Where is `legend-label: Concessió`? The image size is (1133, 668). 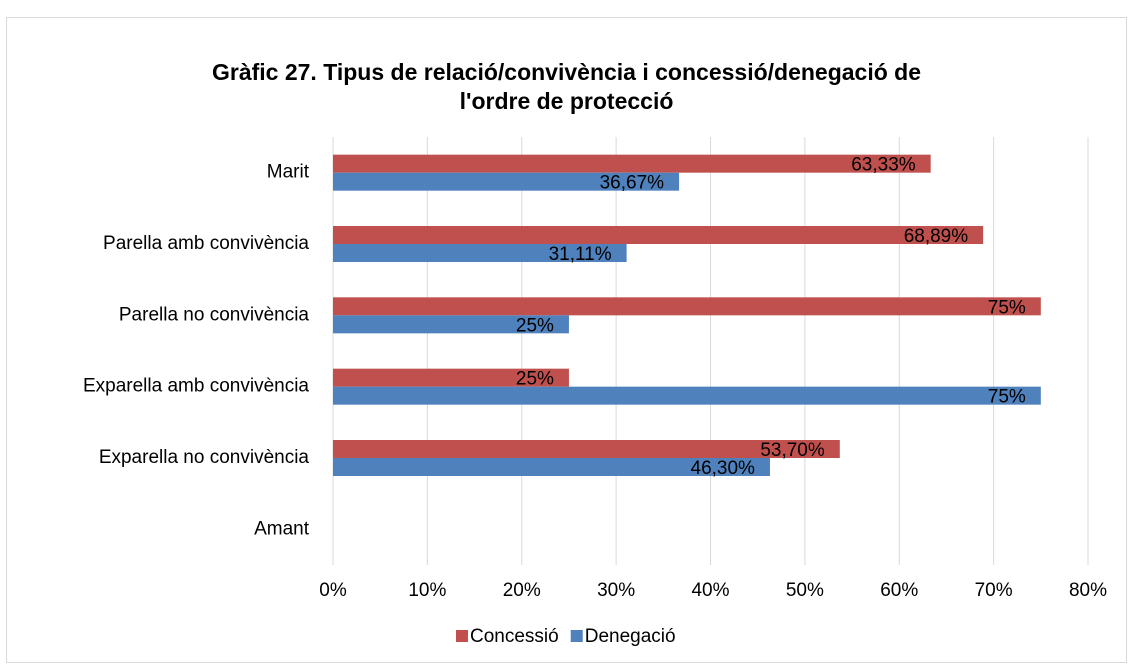
legend-label: Concessió is located at coordinates (514, 636).